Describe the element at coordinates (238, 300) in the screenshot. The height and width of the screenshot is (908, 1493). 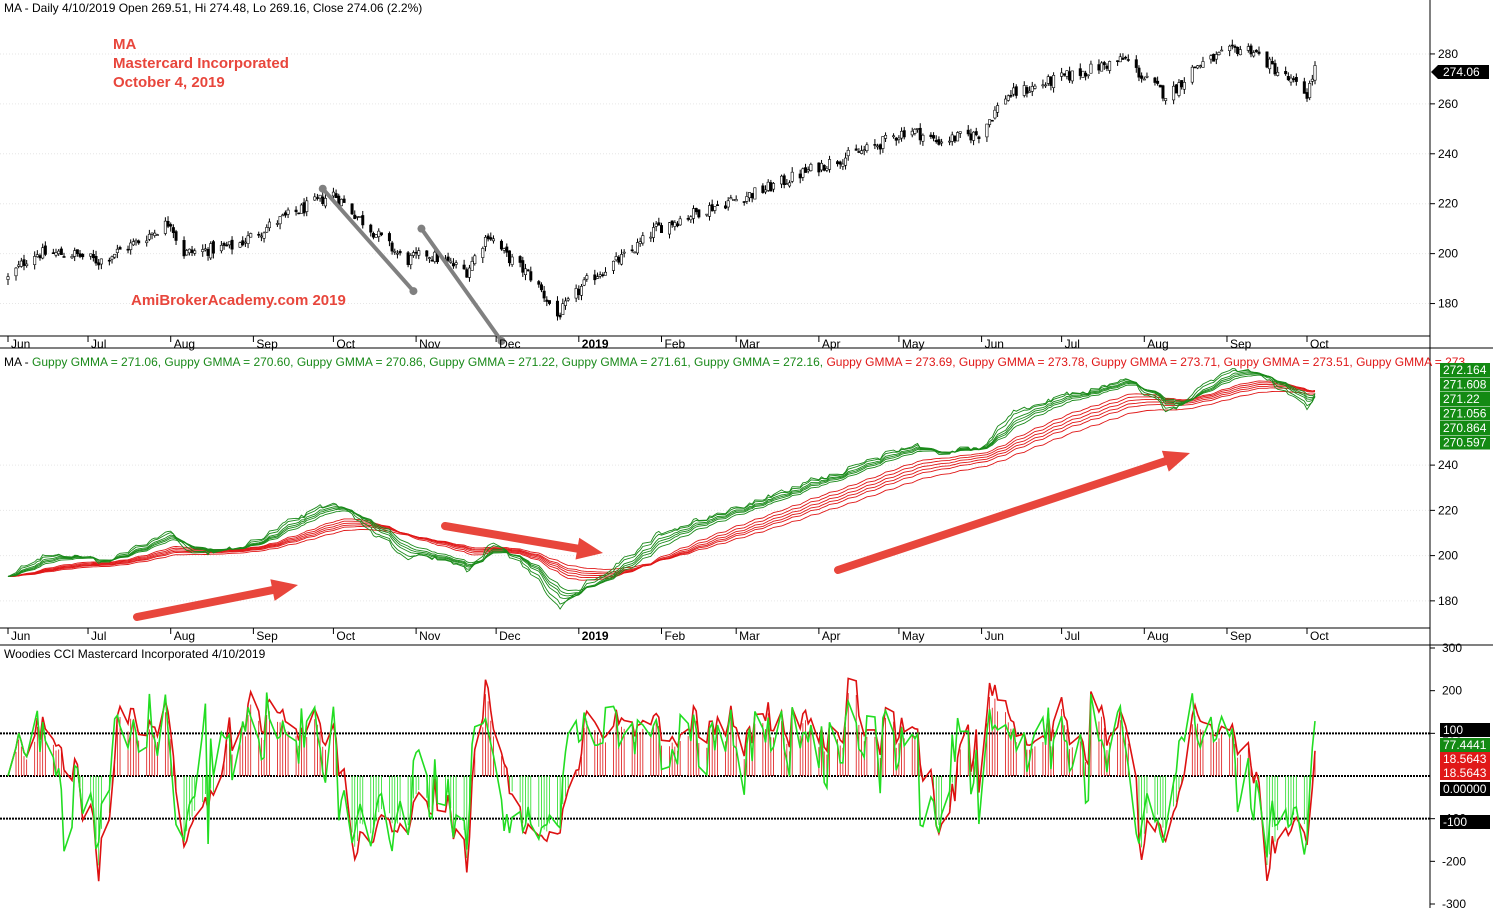
I see `watermark-label: AmiBrokerAcademy.com 2019` at that location.